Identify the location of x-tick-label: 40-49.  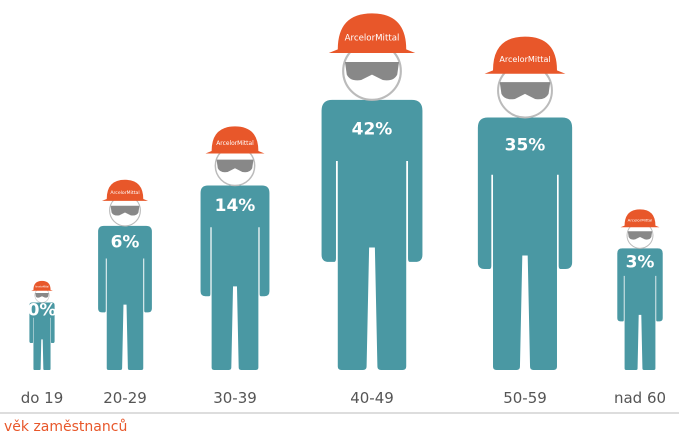
(372, 398).